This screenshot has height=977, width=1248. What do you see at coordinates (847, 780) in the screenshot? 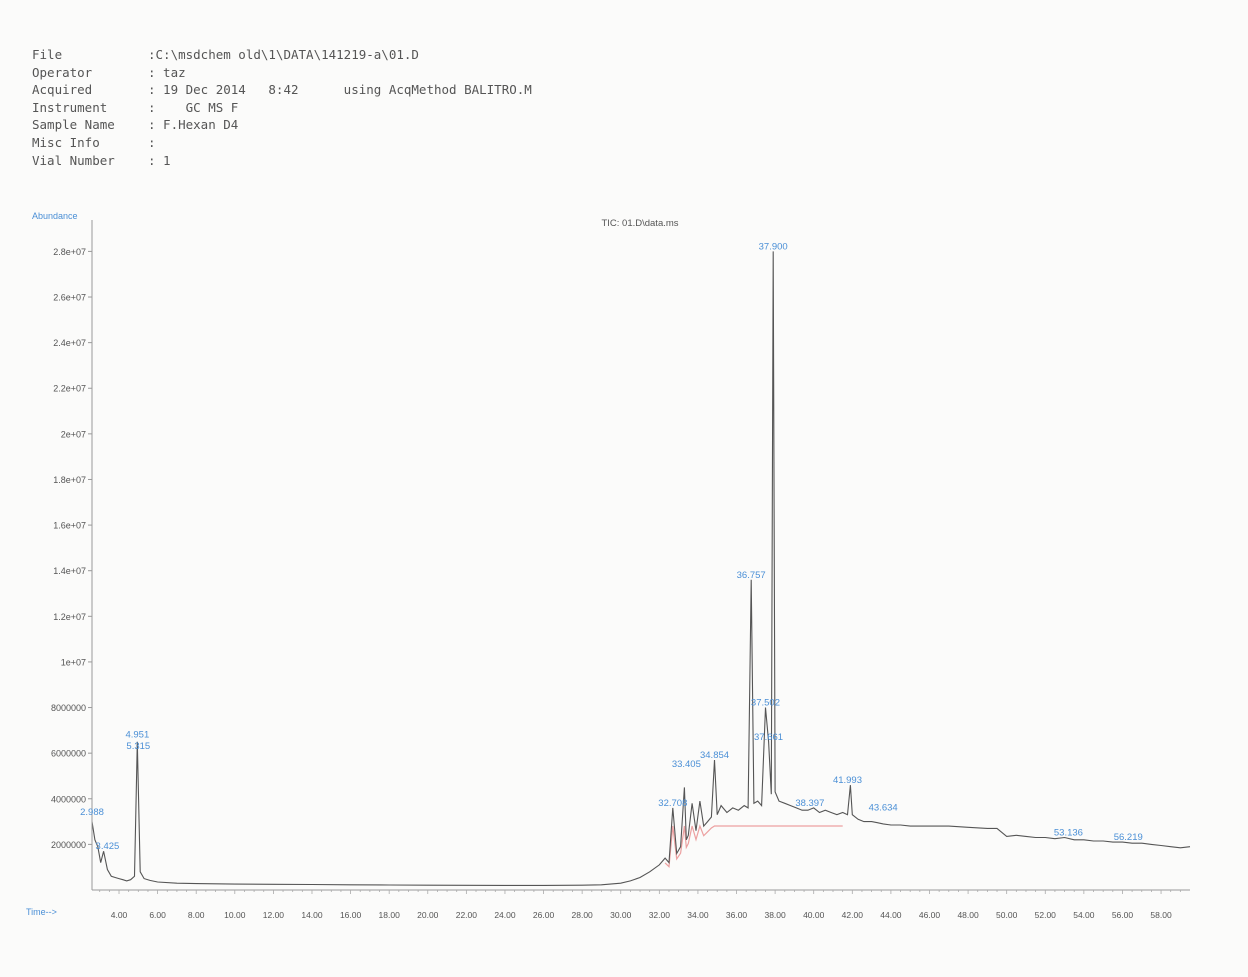
I see `peak-label: 41.993` at bounding box center [847, 780].